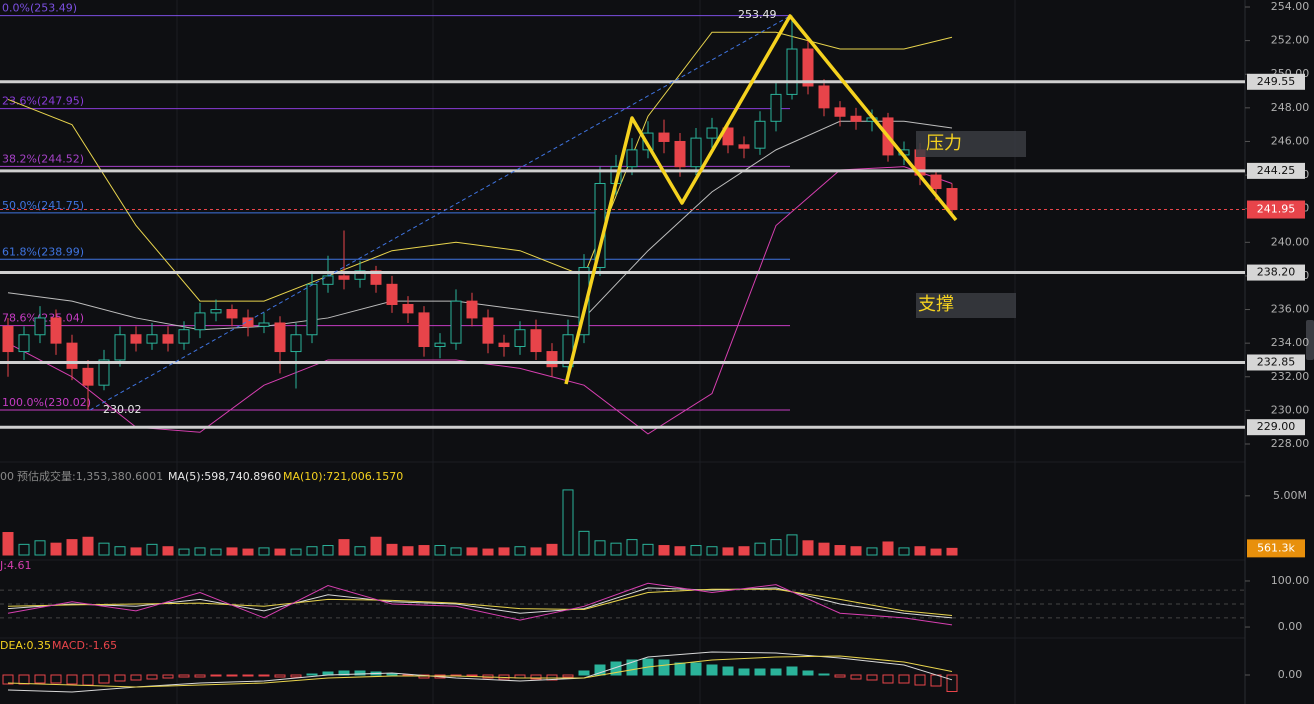  I want to click on fib-label: 50.0%(241.75), so click(43, 205).